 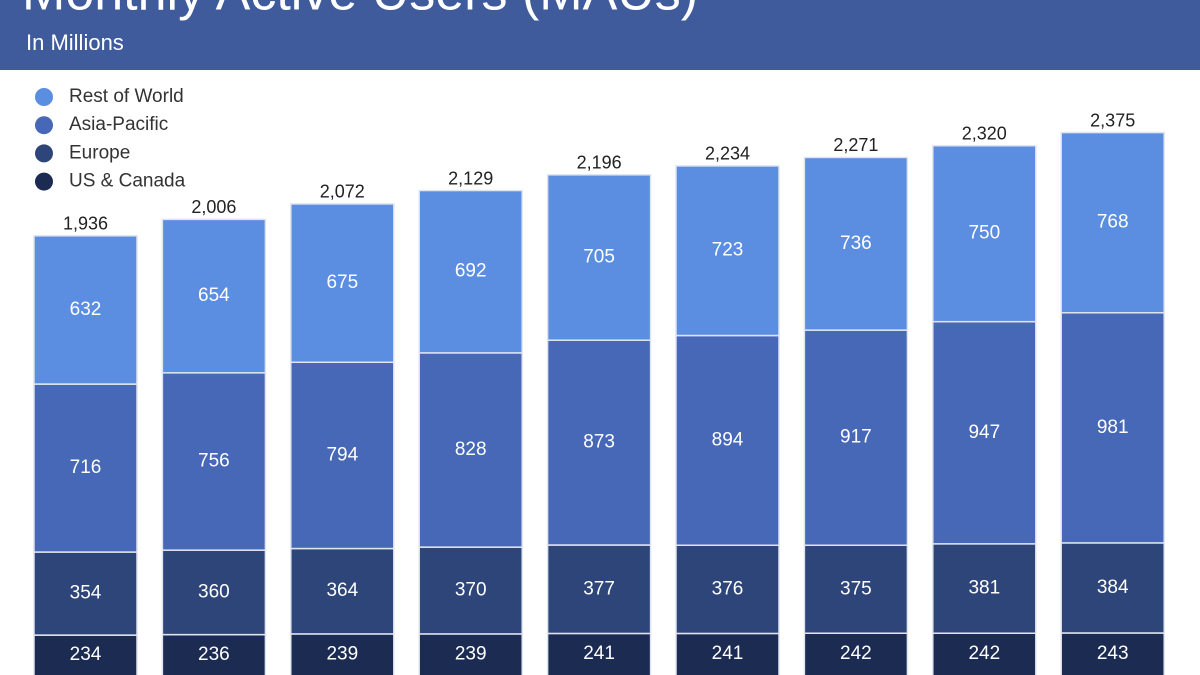 I want to click on total-label: 2,072, so click(x=342, y=192).